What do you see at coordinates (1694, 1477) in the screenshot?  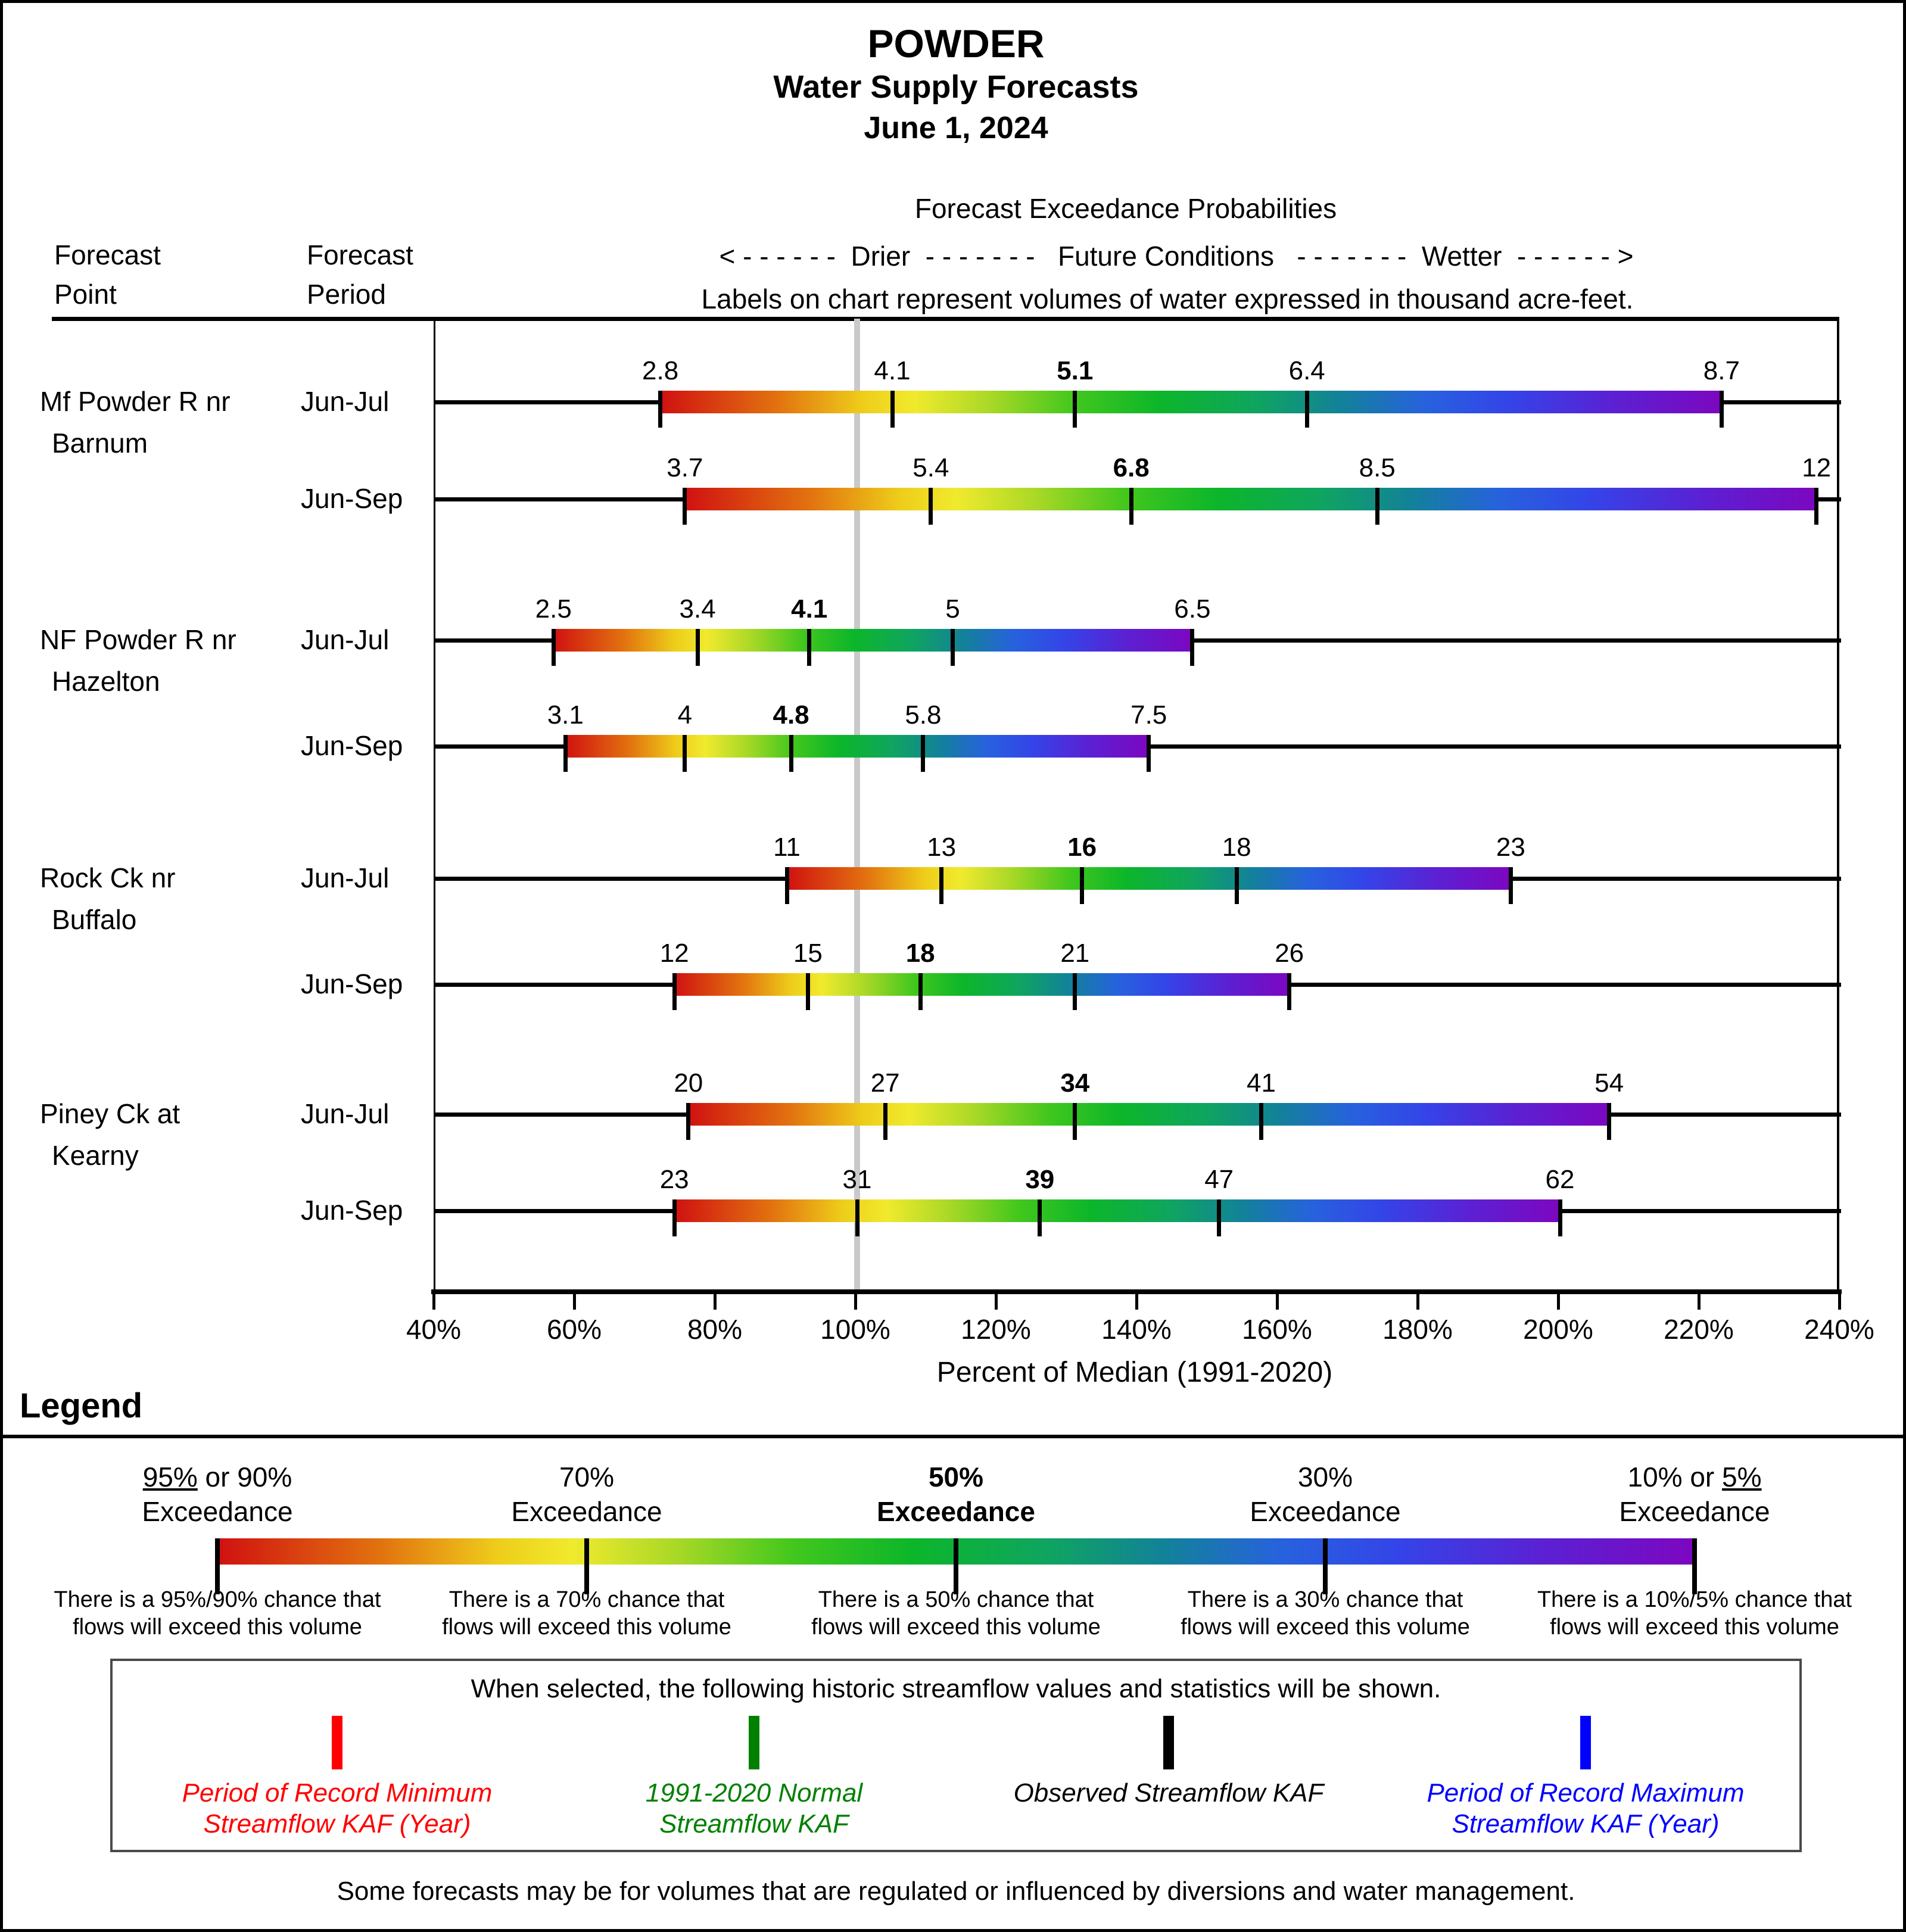 I see `legend-exceedance-title: 10% or 5%` at bounding box center [1694, 1477].